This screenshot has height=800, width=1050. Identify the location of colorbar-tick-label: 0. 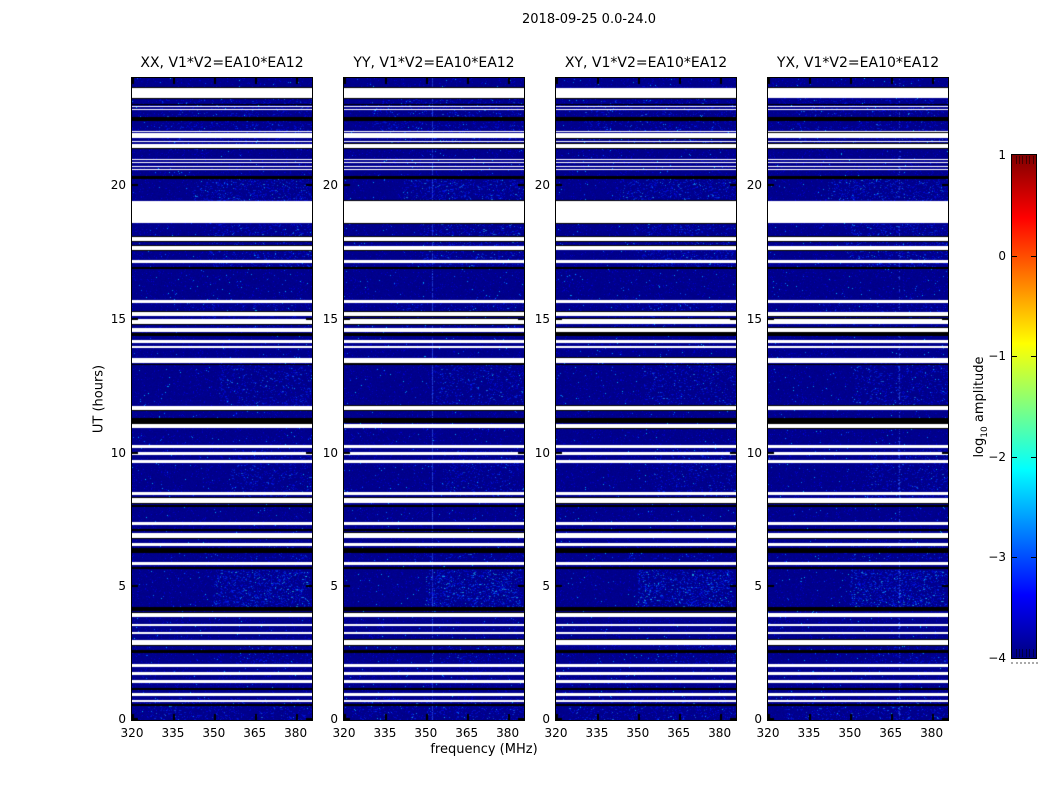
(1002, 255).